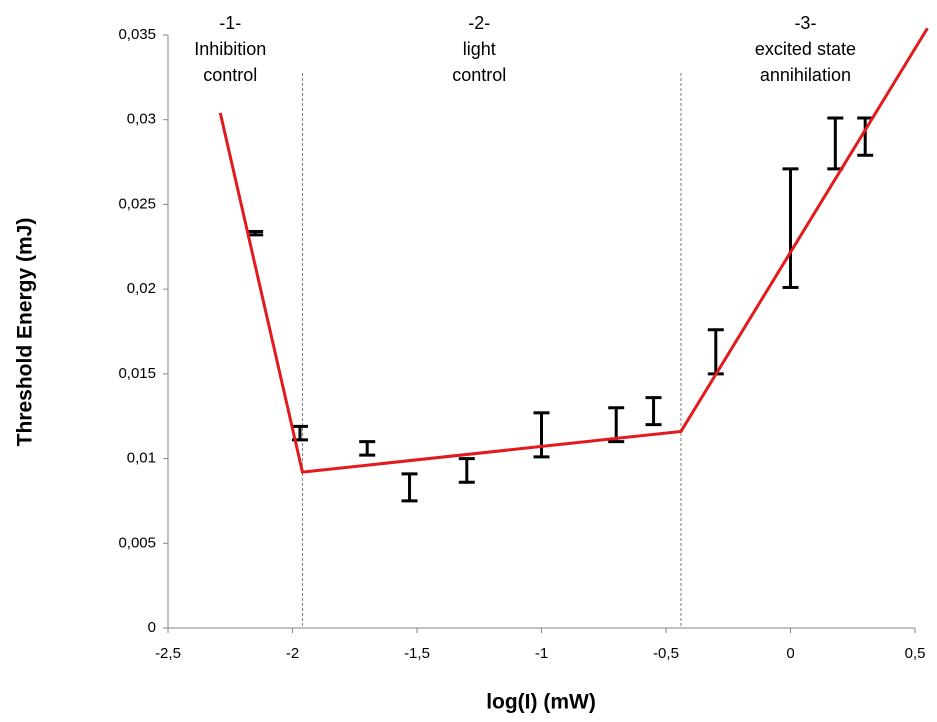 The height and width of the screenshot is (722, 937). What do you see at coordinates (137, 34) in the screenshot?
I see `y-tick-label: 0,035` at bounding box center [137, 34].